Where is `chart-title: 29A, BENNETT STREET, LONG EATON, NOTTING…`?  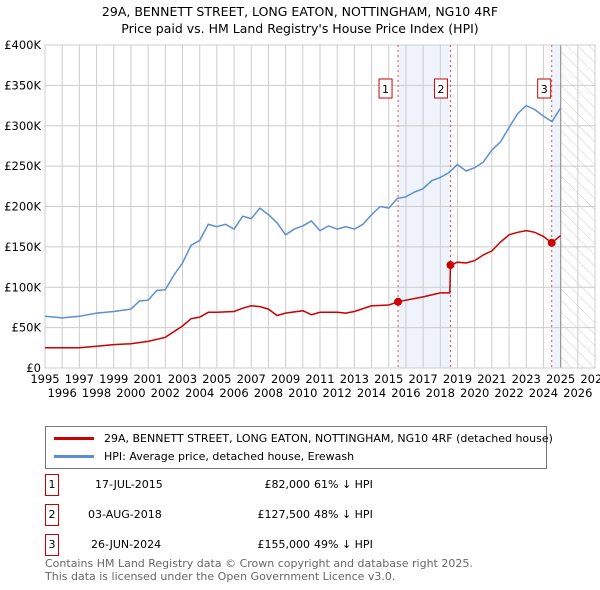
chart-title: 29A, BENNETT STREET, LONG EATON, NOTTING… is located at coordinates (300, 11).